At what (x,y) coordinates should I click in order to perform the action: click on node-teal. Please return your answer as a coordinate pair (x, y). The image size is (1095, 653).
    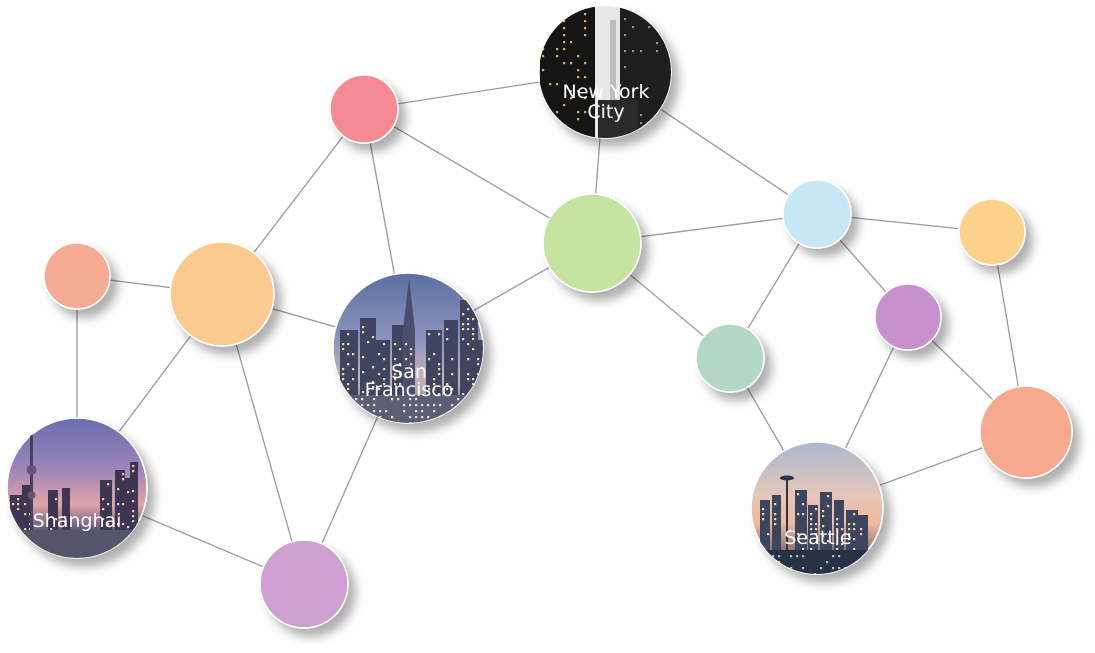
    Looking at the image, I should click on (730, 358).